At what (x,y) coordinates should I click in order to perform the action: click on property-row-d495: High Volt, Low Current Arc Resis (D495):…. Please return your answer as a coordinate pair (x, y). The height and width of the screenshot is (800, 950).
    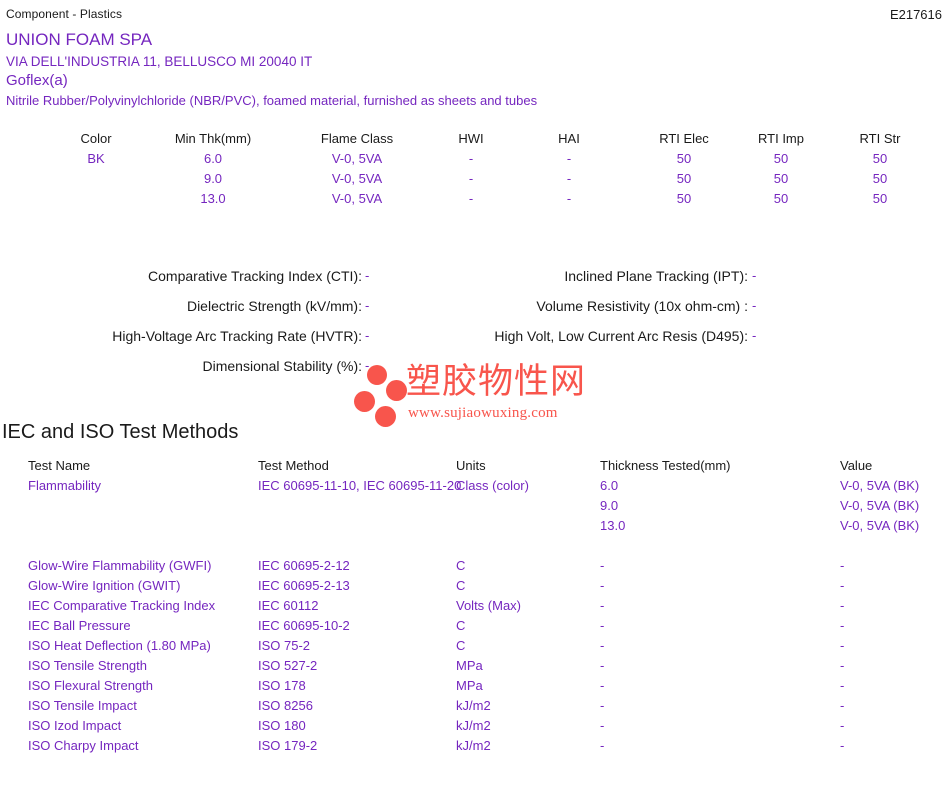
    Looking at the image, I should click on (475, 343).